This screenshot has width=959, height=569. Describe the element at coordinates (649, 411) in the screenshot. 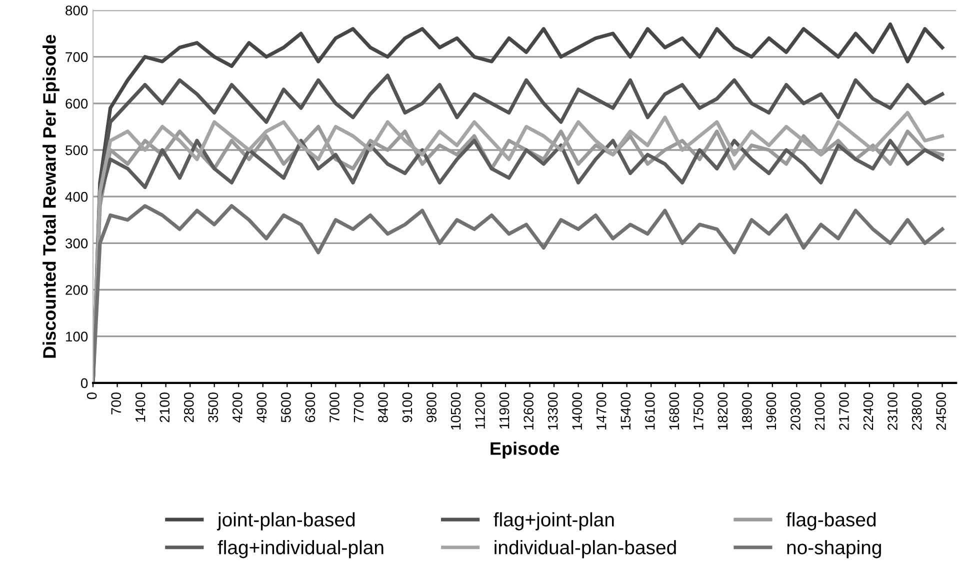

I see `x-tick-label: 16100` at that location.